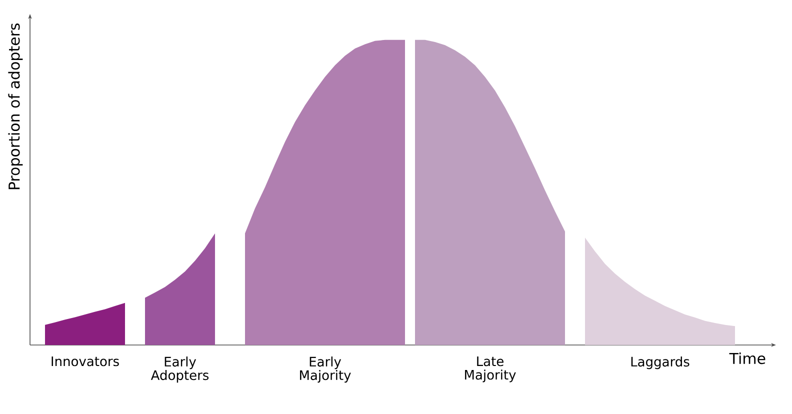 The image size is (792, 414). Describe the element at coordinates (85, 361) in the screenshot. I see `series-label: Innovators` at that location.